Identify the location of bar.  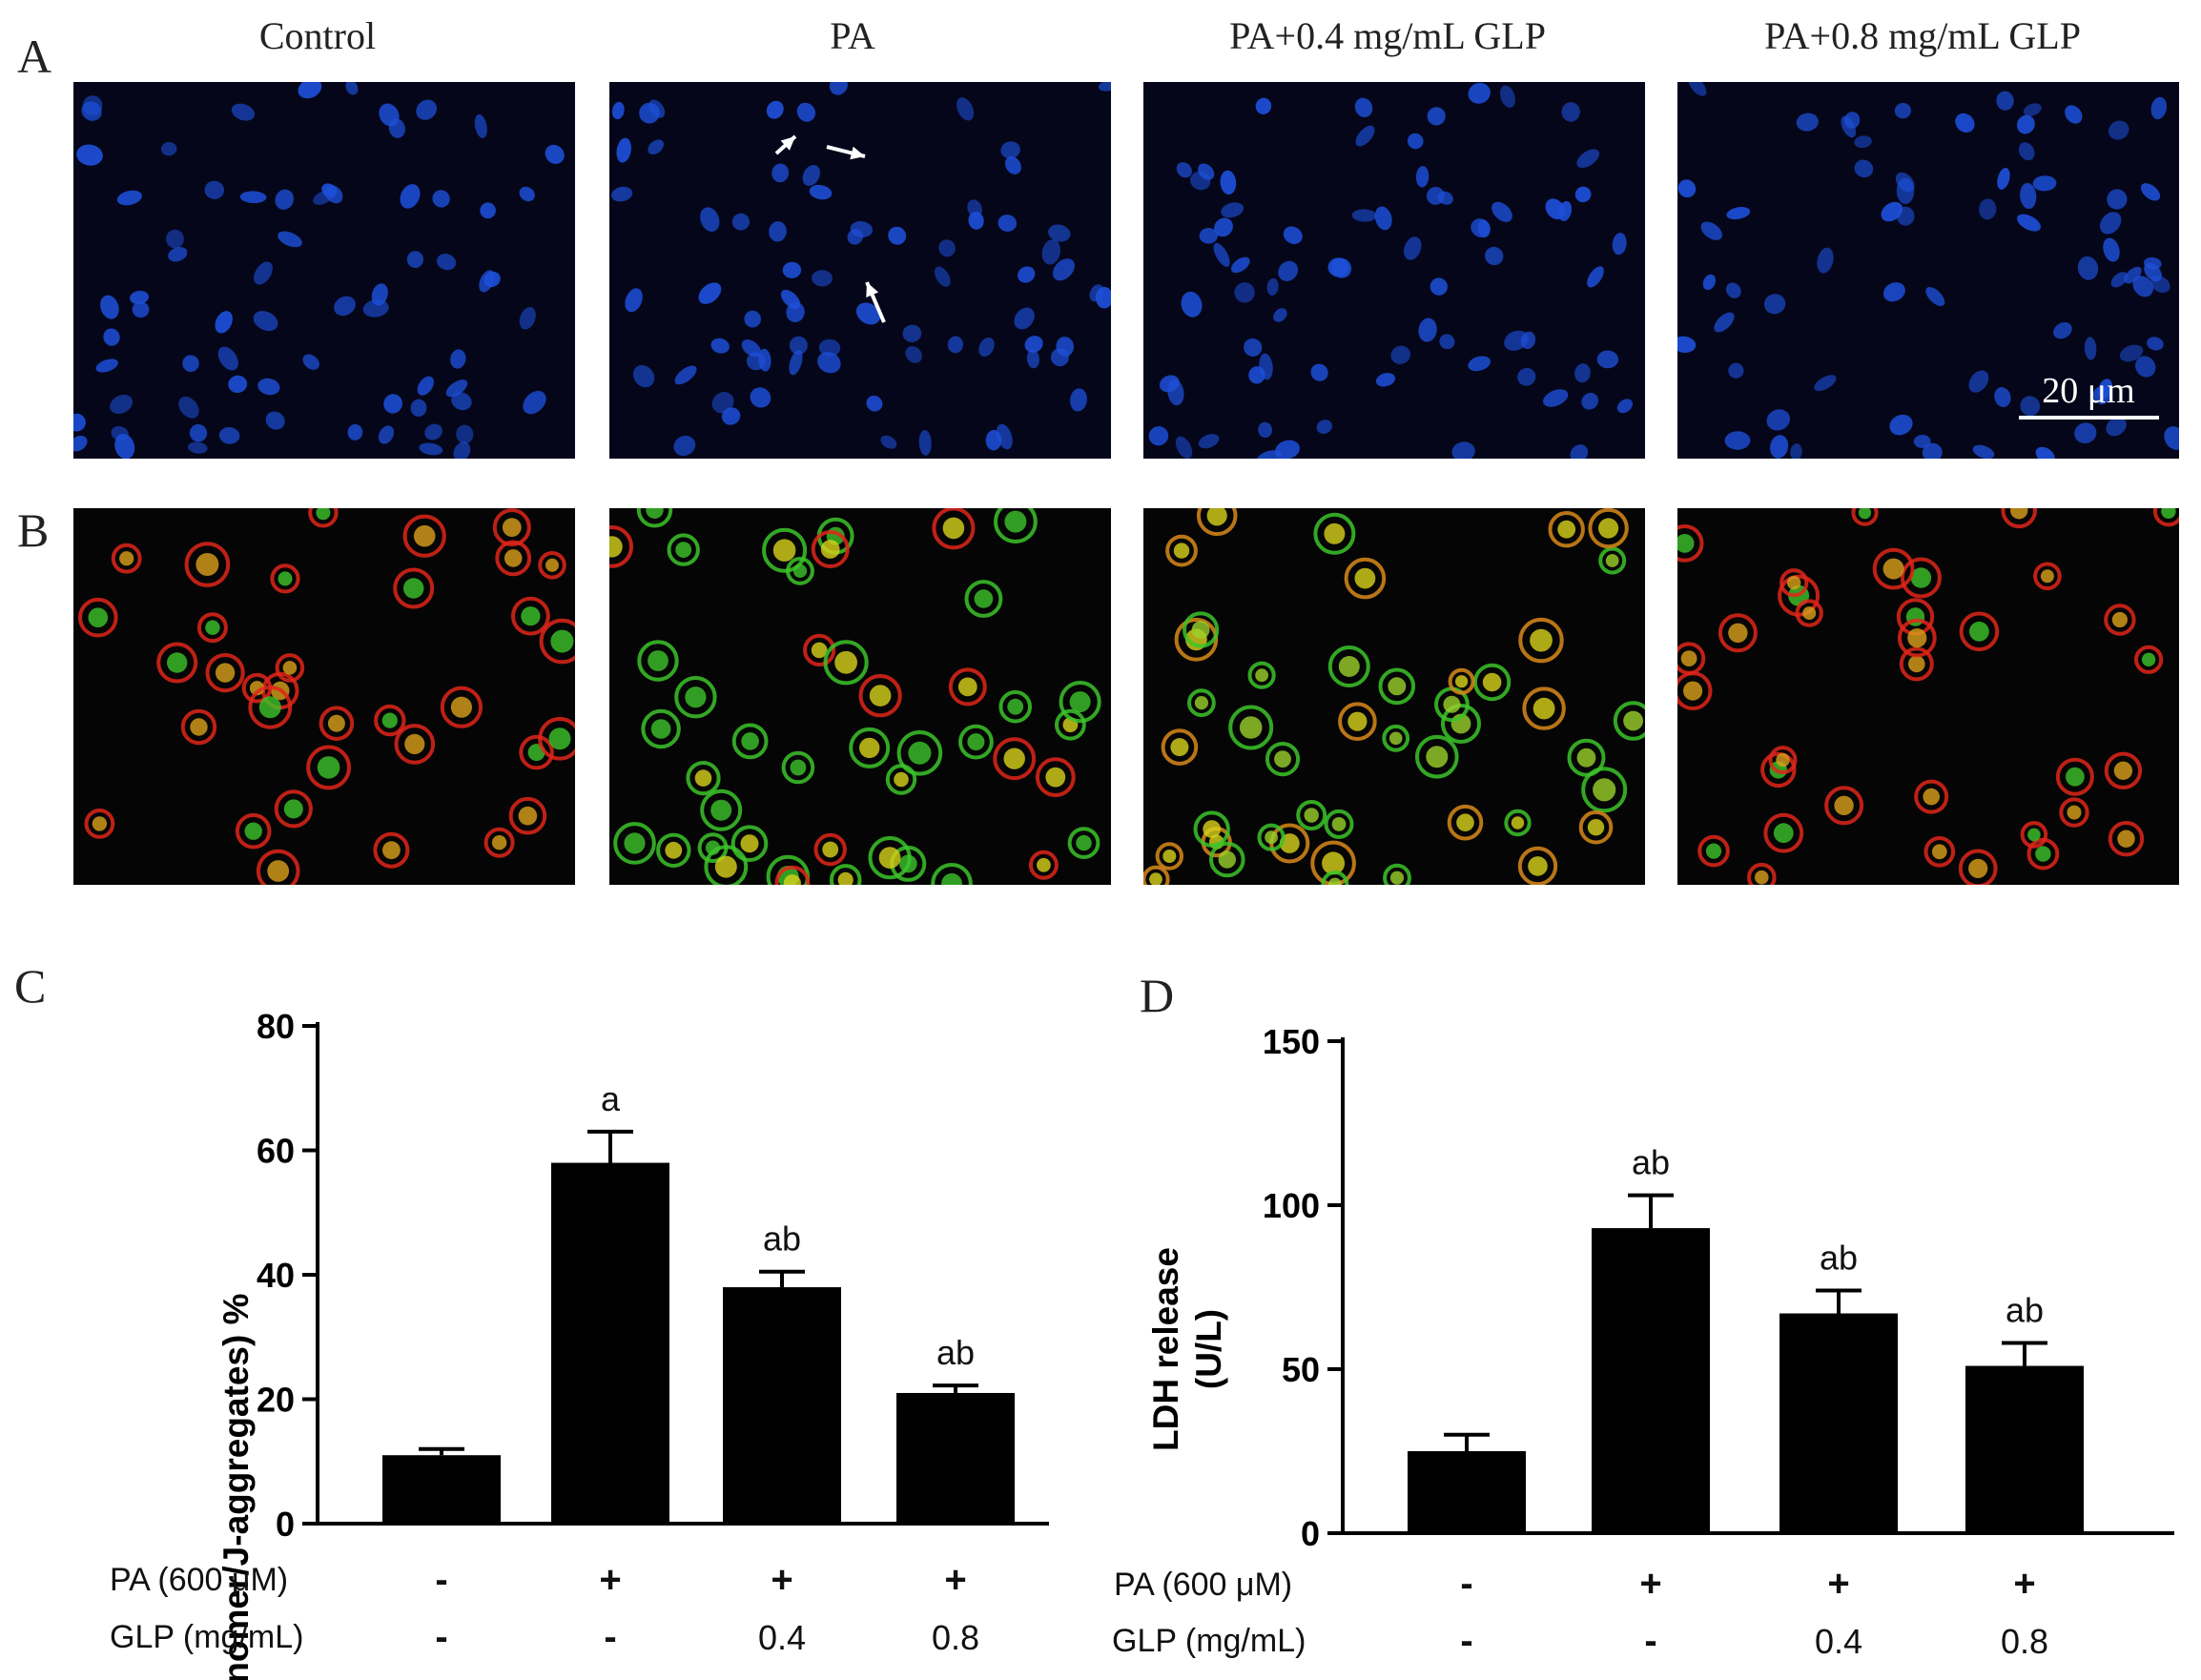
(2024, 1449).